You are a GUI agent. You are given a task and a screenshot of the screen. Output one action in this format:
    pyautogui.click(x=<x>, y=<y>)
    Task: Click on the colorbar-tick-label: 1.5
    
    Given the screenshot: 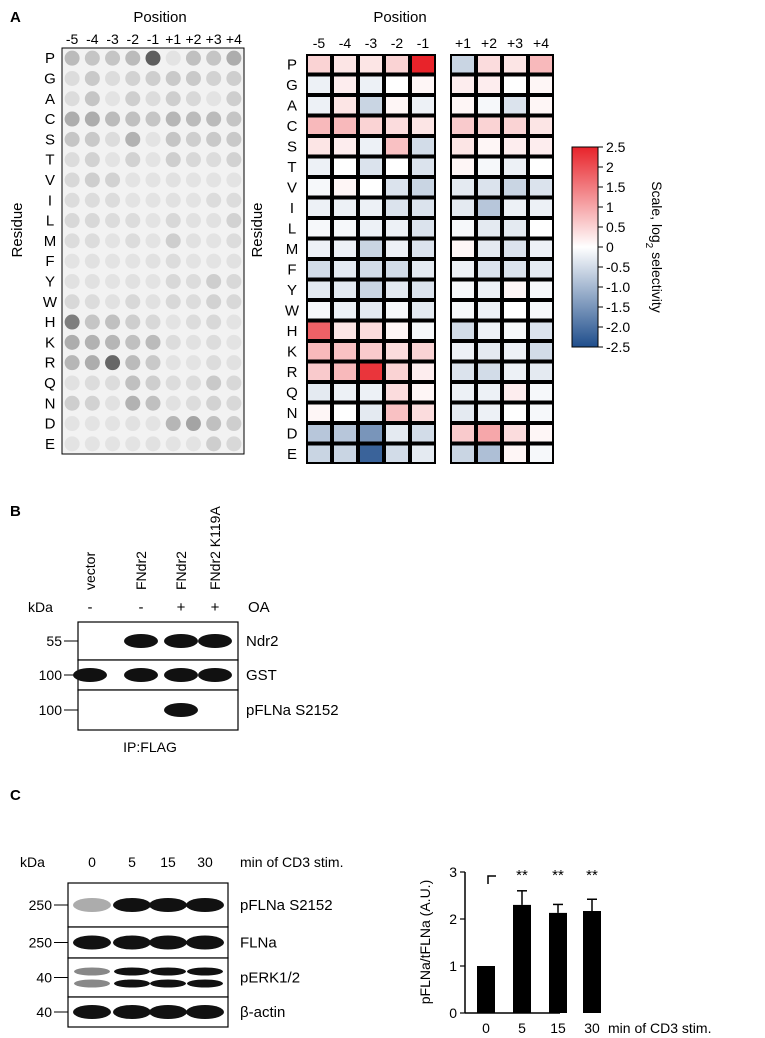 What is the action you would take?
    pyautogui.click(x=616, y=187)
    